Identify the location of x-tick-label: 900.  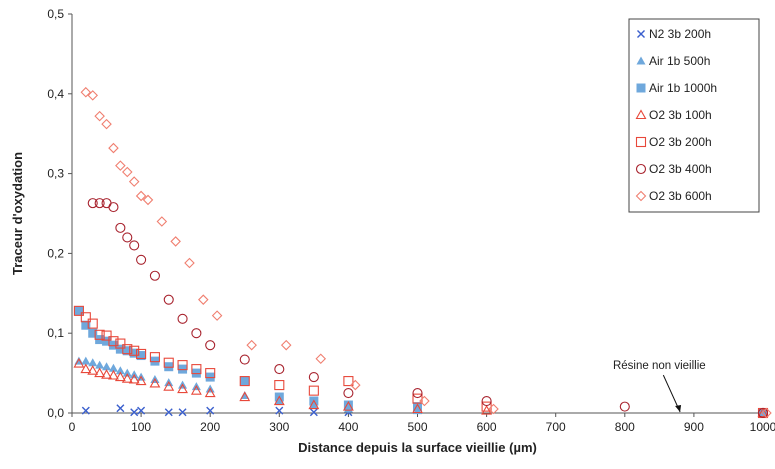
(694, 427).